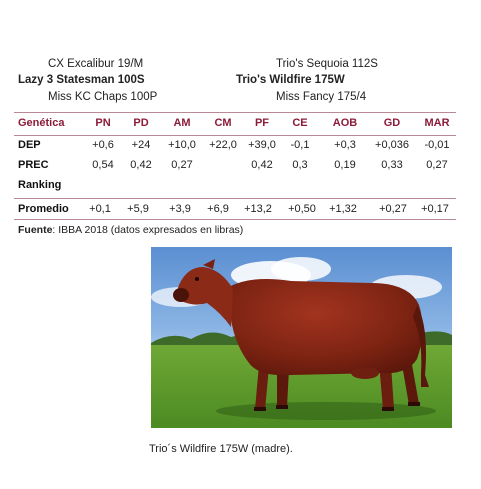 The width and height of the screenshot is (481, 489). Describe the element at coordinates (43, 209) in the screenshot. I see `row-label: Promedio` at that location.